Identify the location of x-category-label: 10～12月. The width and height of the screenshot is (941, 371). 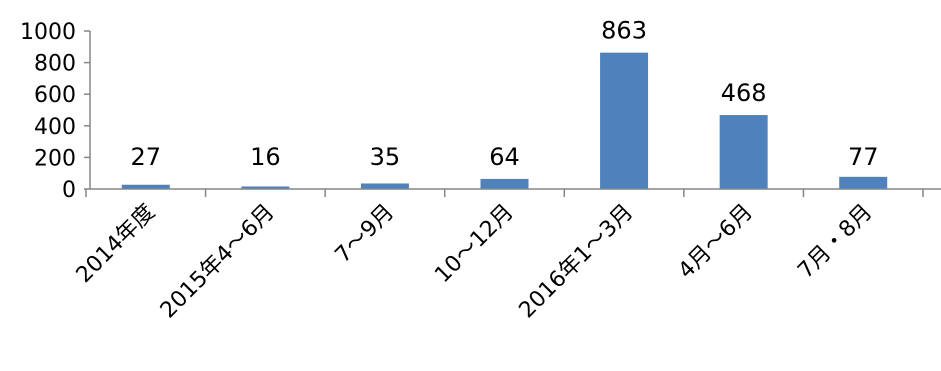
(474, 244).